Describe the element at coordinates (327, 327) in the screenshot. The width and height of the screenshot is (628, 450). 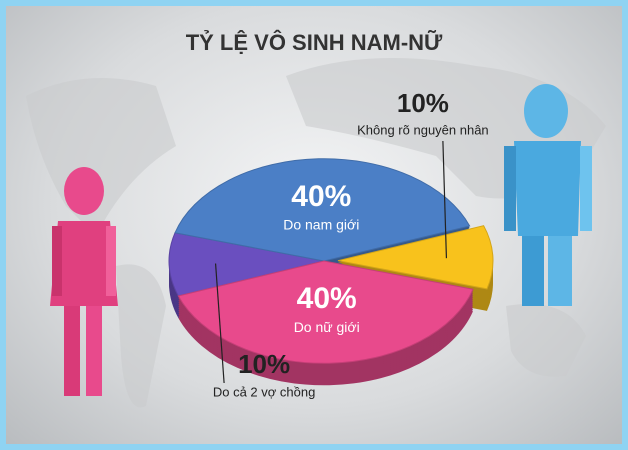
I see `category-label: Do nữ giới` at that location.